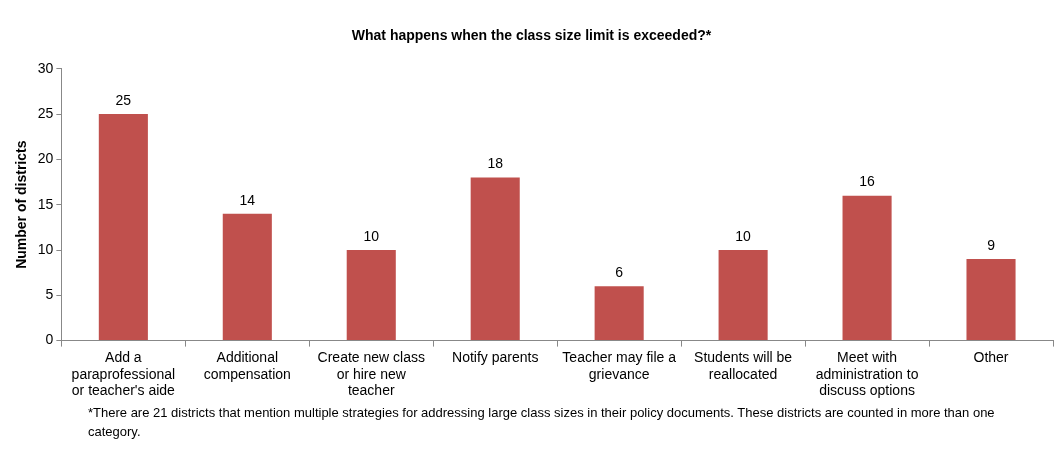 The image size is (1061, 451). I want to click on y-tick-label: 10, so click(45, 248).